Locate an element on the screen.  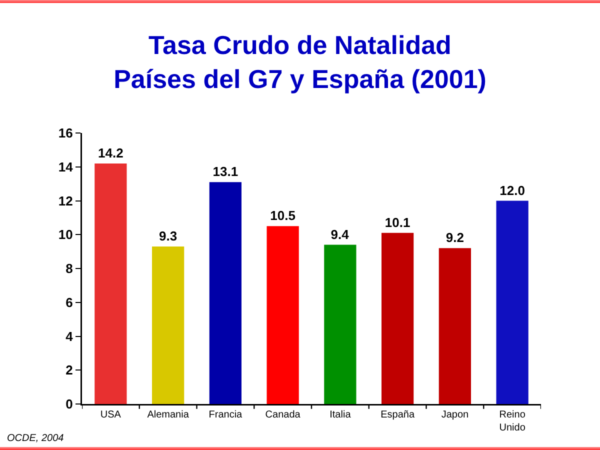
x-tick-label: Canada is located at coordinates (283, 415).